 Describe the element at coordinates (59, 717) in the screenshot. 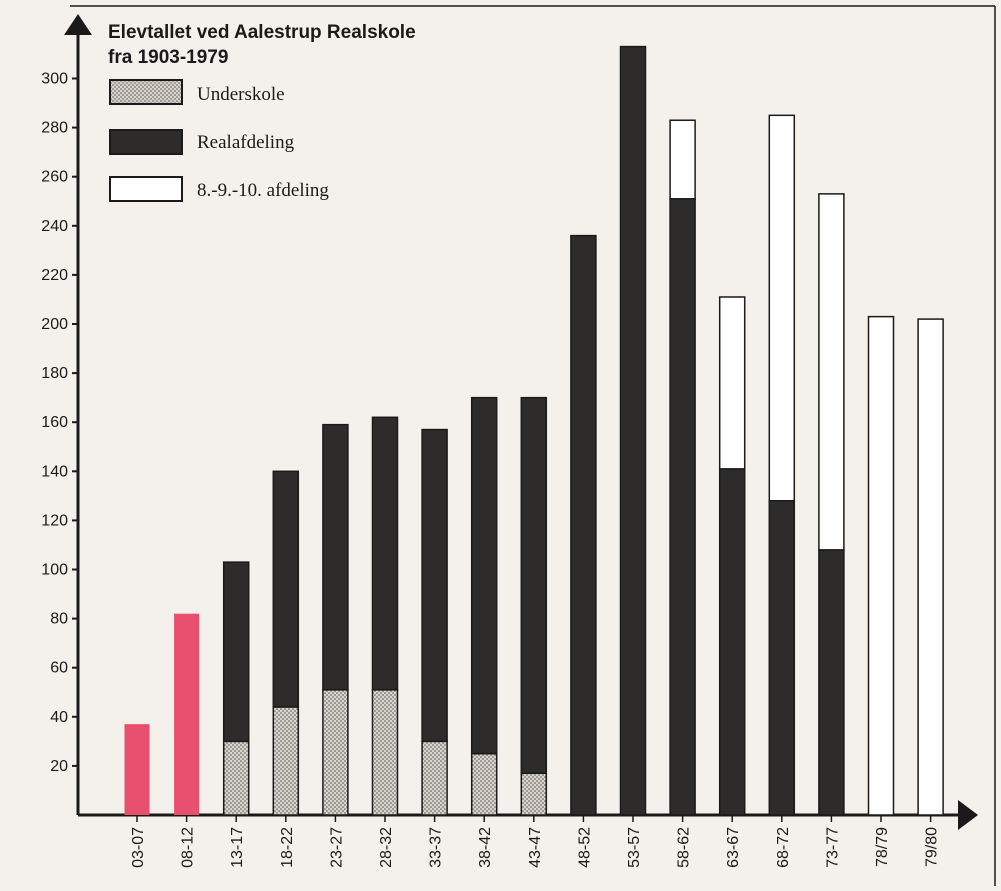

I see `y-tick-label: 40` at that location.